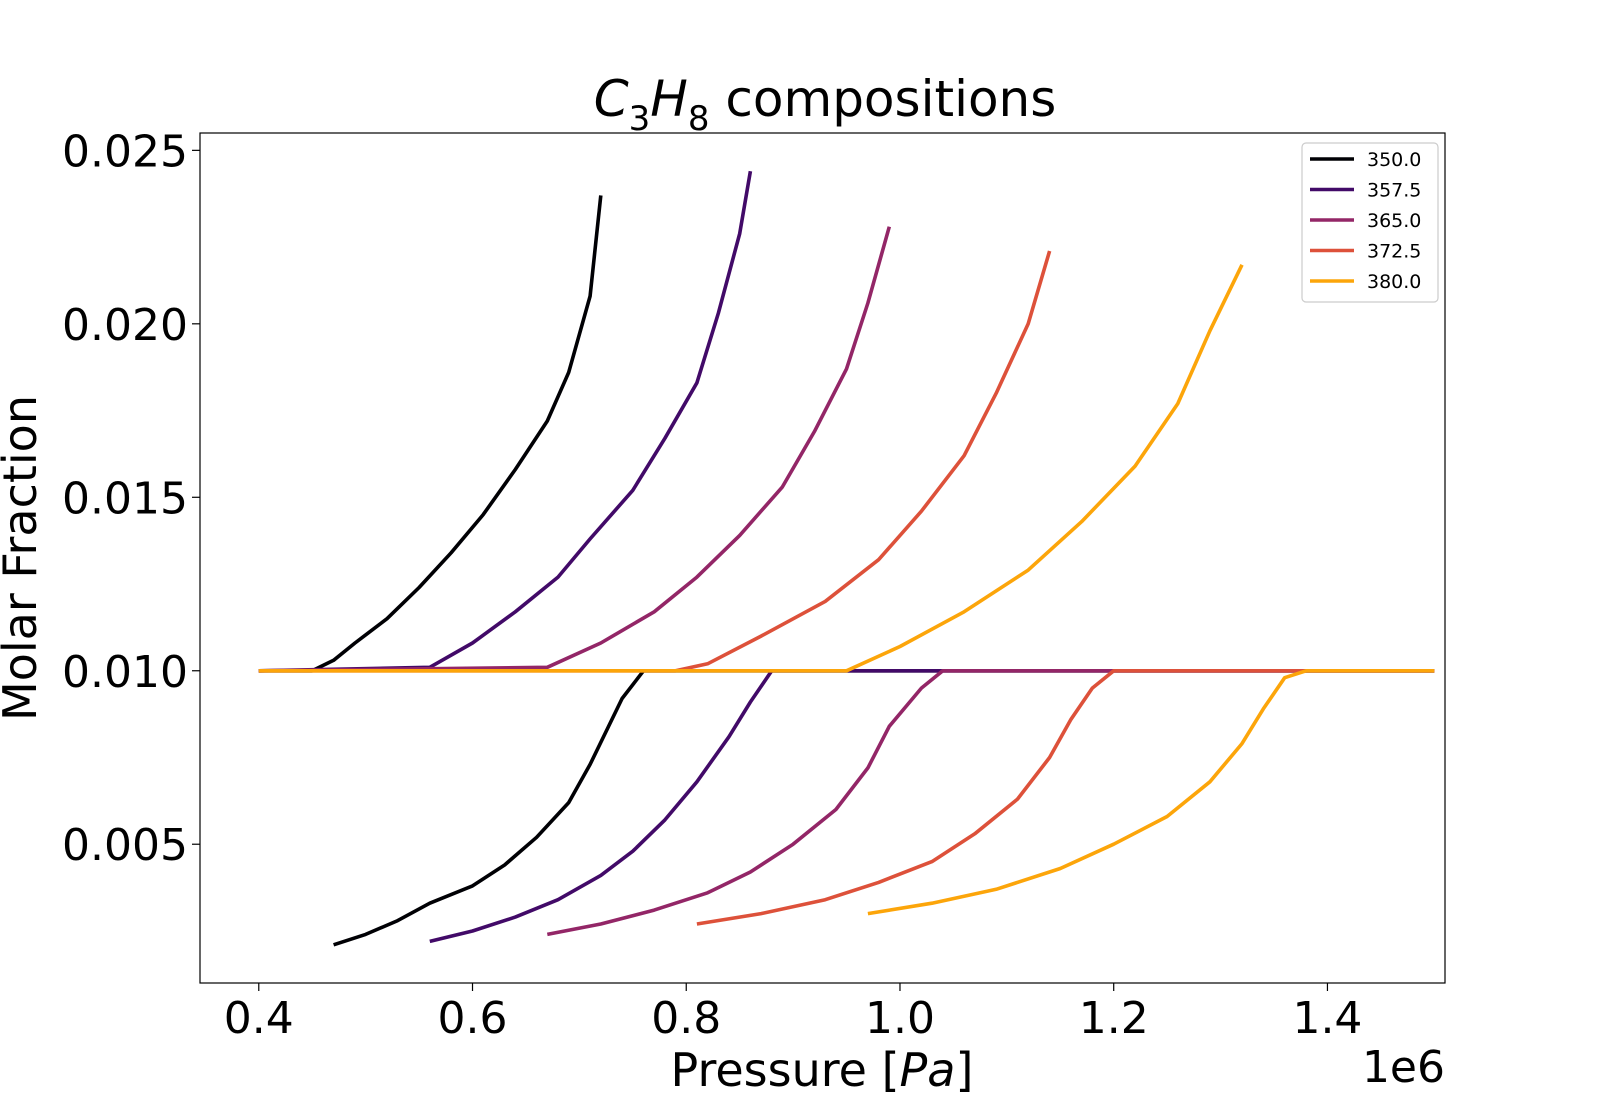 The width and height of the screenshot is (1600, 1100). Describe the element at coordinates (125, 672) in the screenshot. I see `y-tick-label: 0.010` at that location.